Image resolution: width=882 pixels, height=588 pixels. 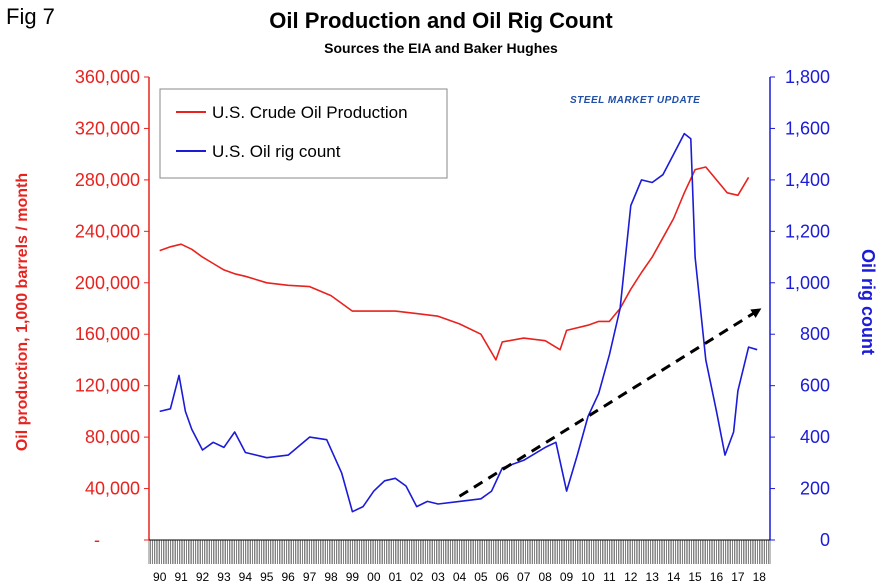 I want to click on x-tick-label: 13, so click(x=653, y=577).